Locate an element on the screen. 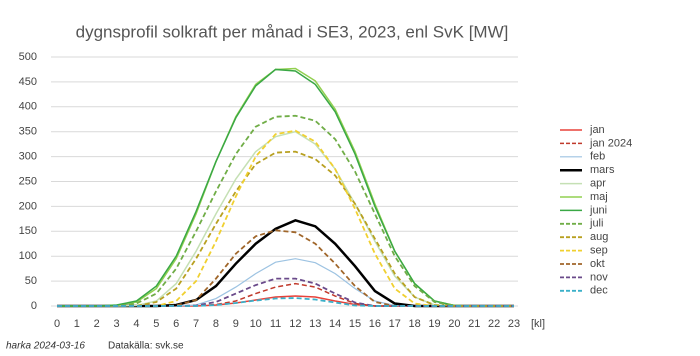 This screenshot has height=356, width=700. legend-label: jan is located at coordinates (597, 130).